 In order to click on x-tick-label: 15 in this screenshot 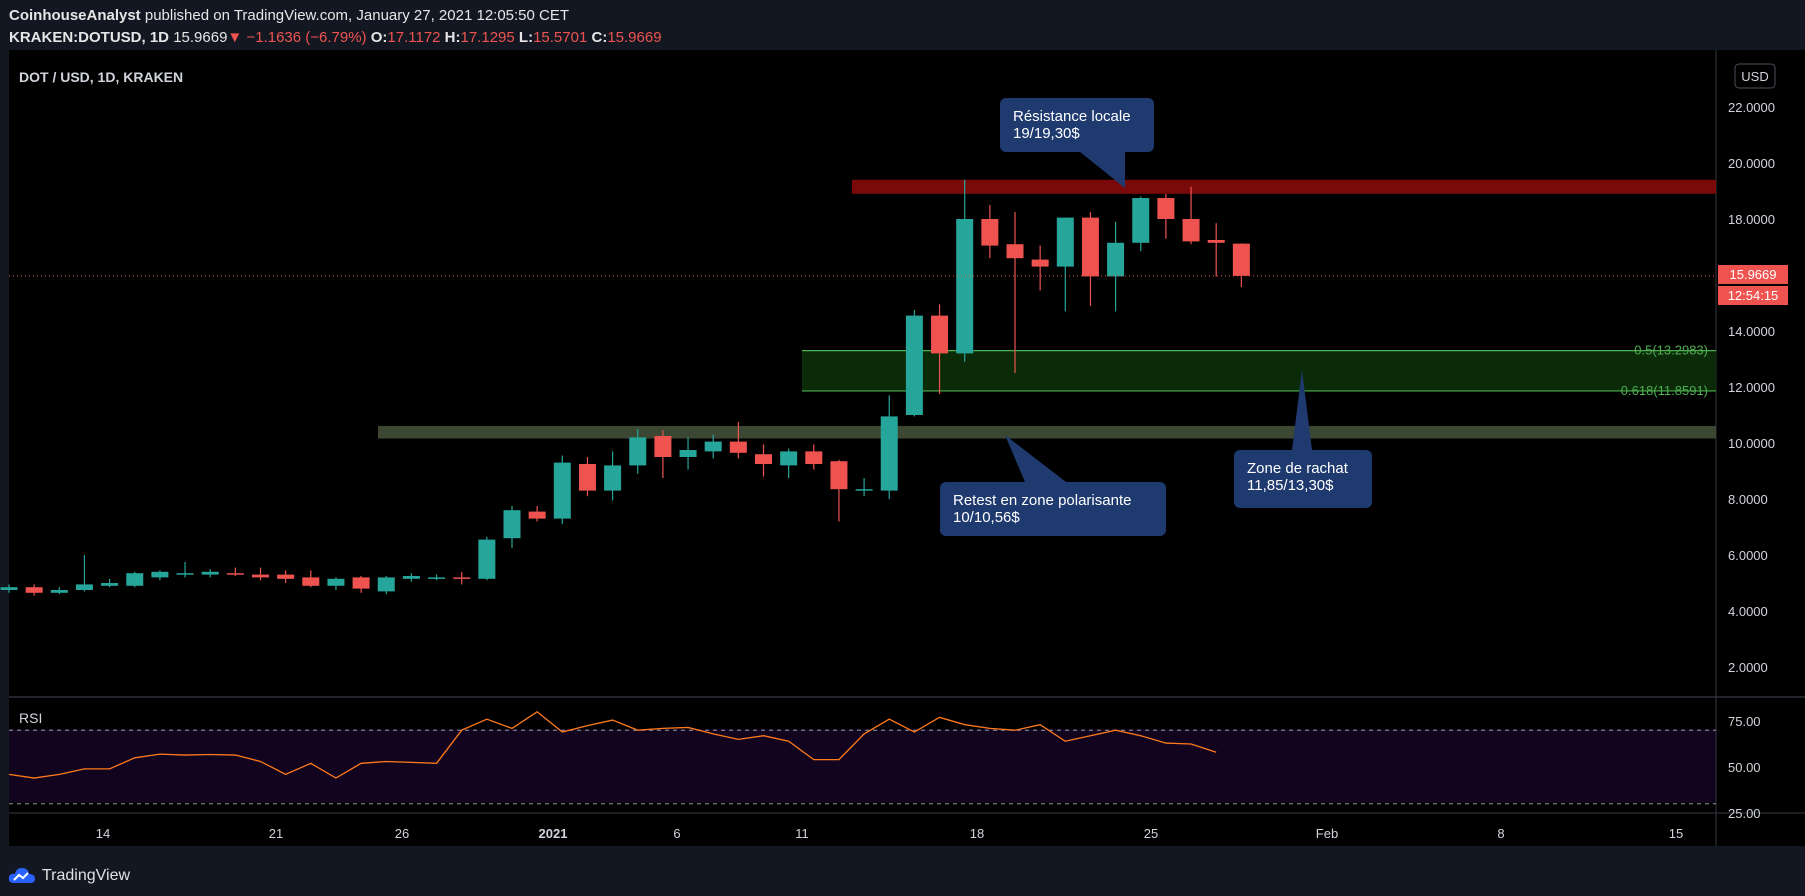, I will do `click(1676, 833)`.